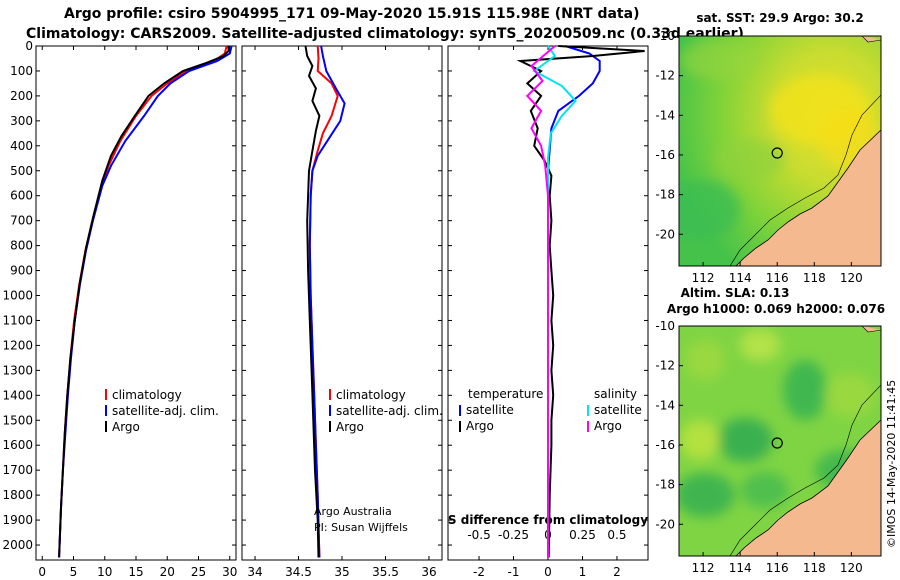  What do you see at coordinates (167, 572) in the screenshot?
I see `temperature-xtick-label: 20` at bounding box center [167, 572].